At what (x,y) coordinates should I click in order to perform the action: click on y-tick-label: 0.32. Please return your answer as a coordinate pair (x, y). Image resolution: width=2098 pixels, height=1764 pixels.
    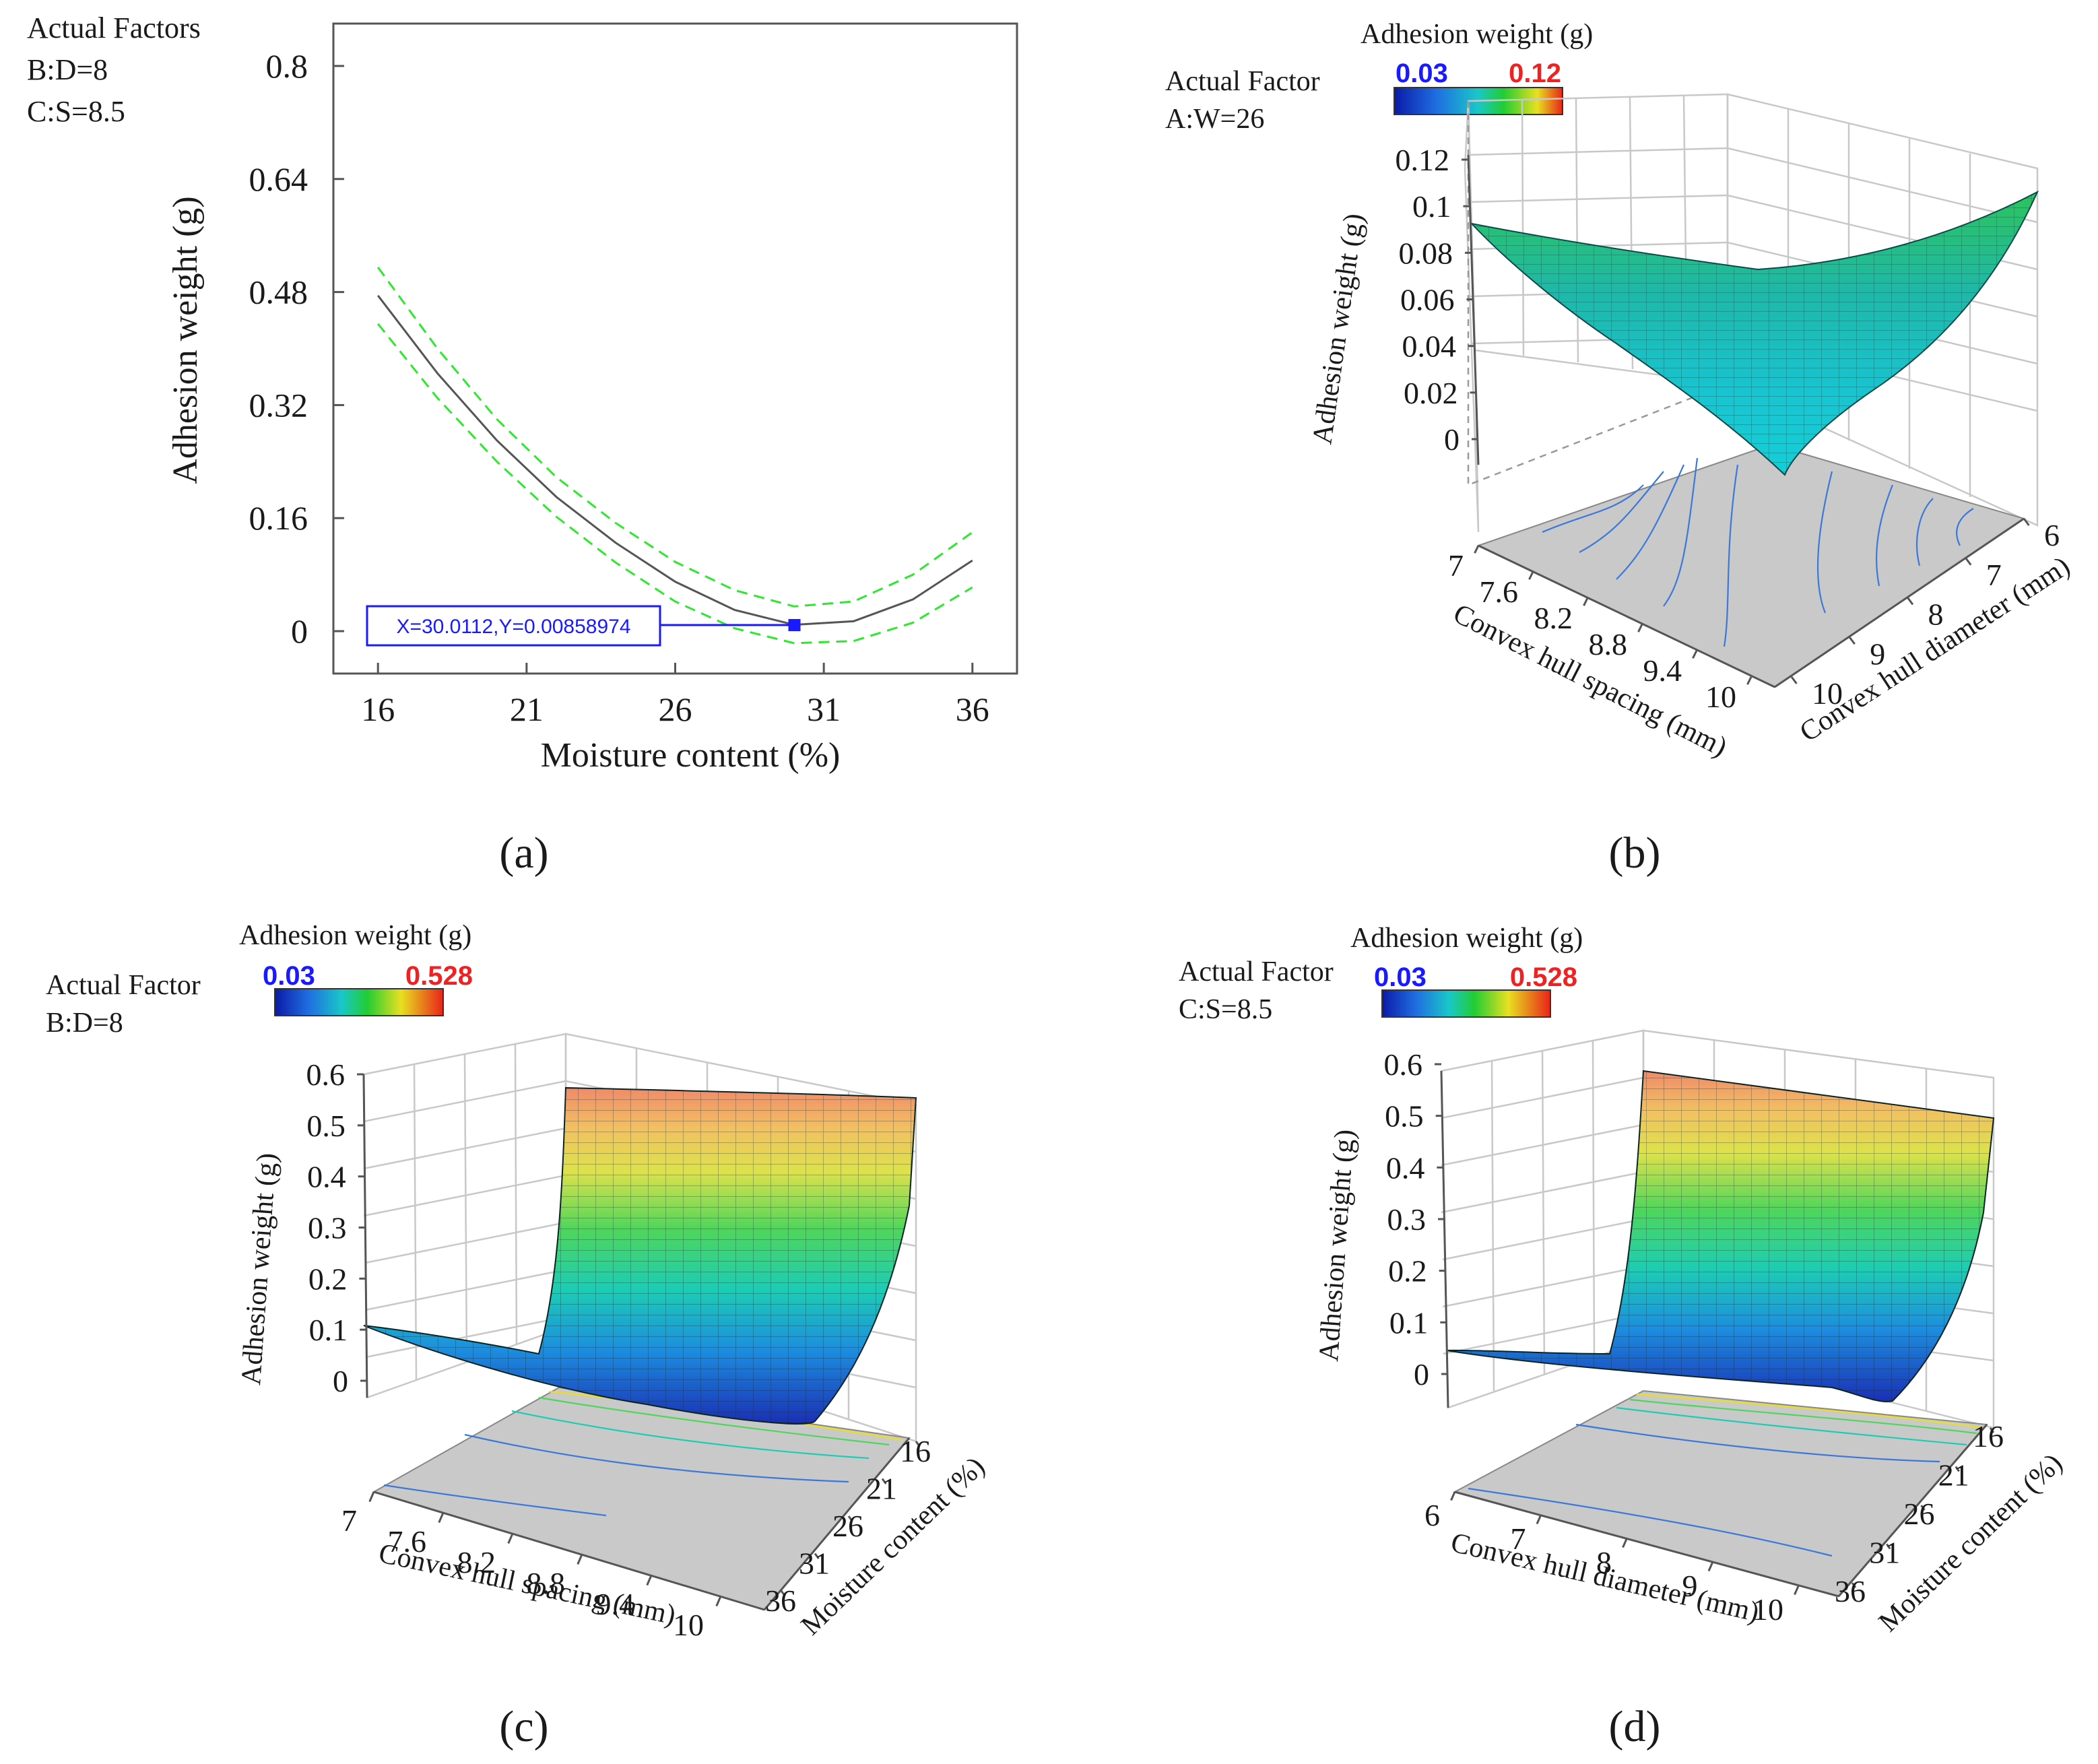
    Looking at the image, I should click on (278, 405).